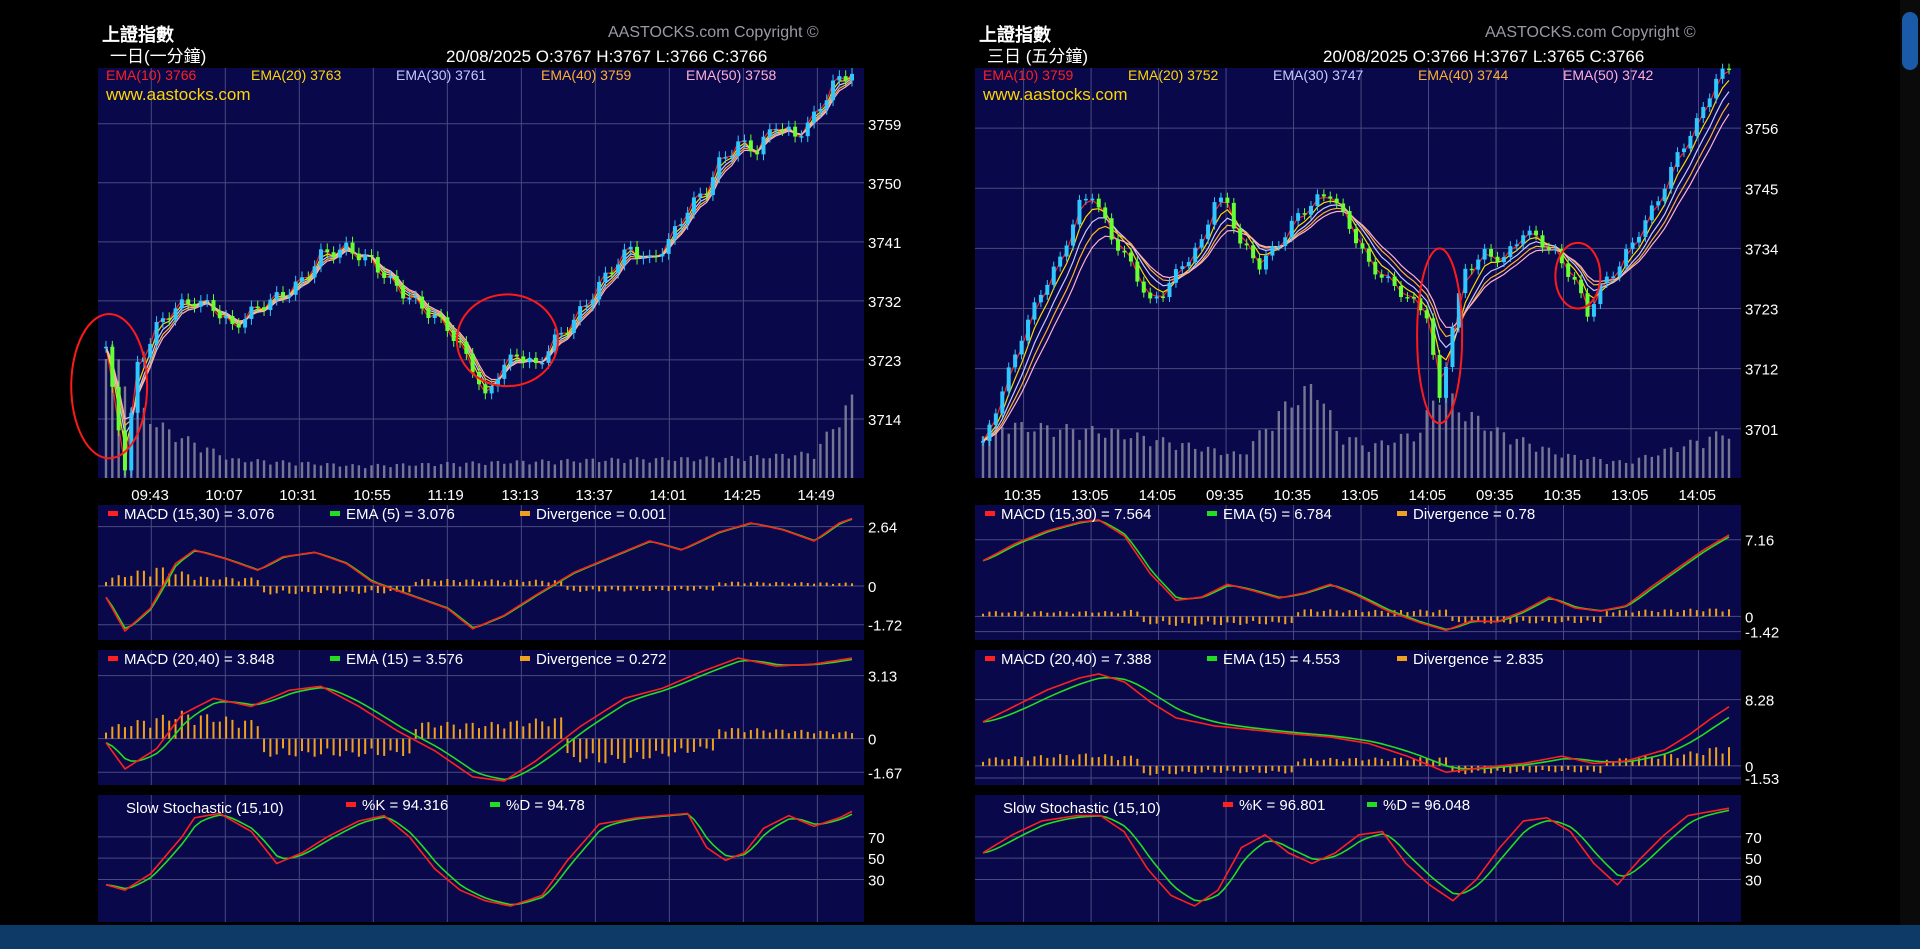 The image size is (1920, 949). Describe the element at coordinates (178, 94) in the screenshot. I see `watermark: www.aastocks.com` at that location.